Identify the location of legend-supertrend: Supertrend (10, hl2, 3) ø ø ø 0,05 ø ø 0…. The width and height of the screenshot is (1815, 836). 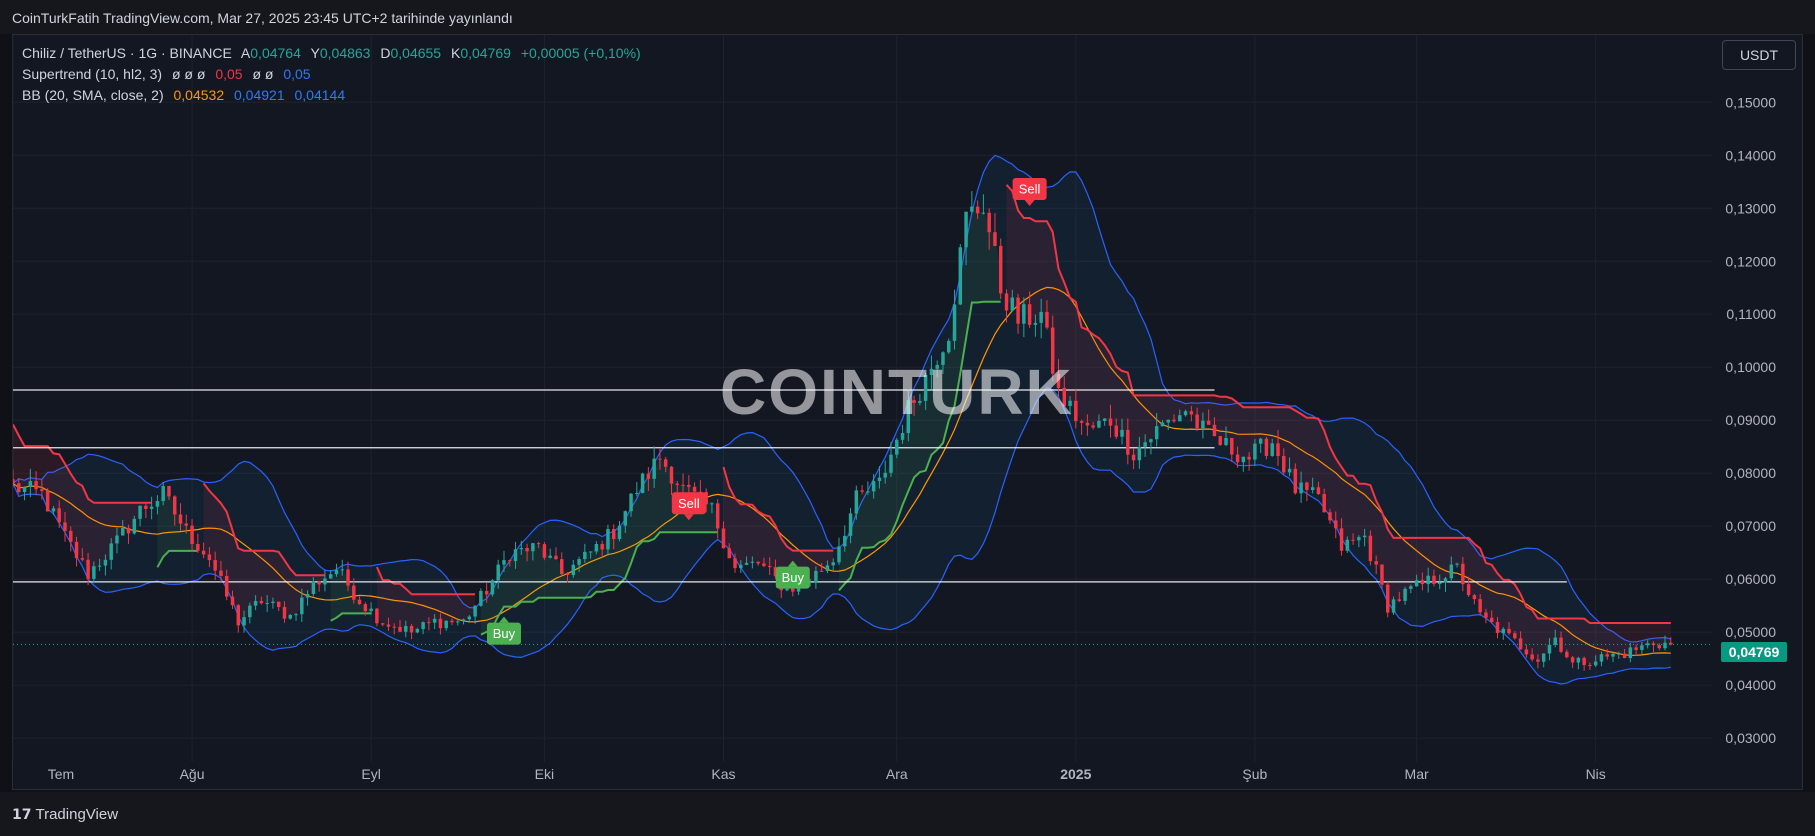
(169, 74).